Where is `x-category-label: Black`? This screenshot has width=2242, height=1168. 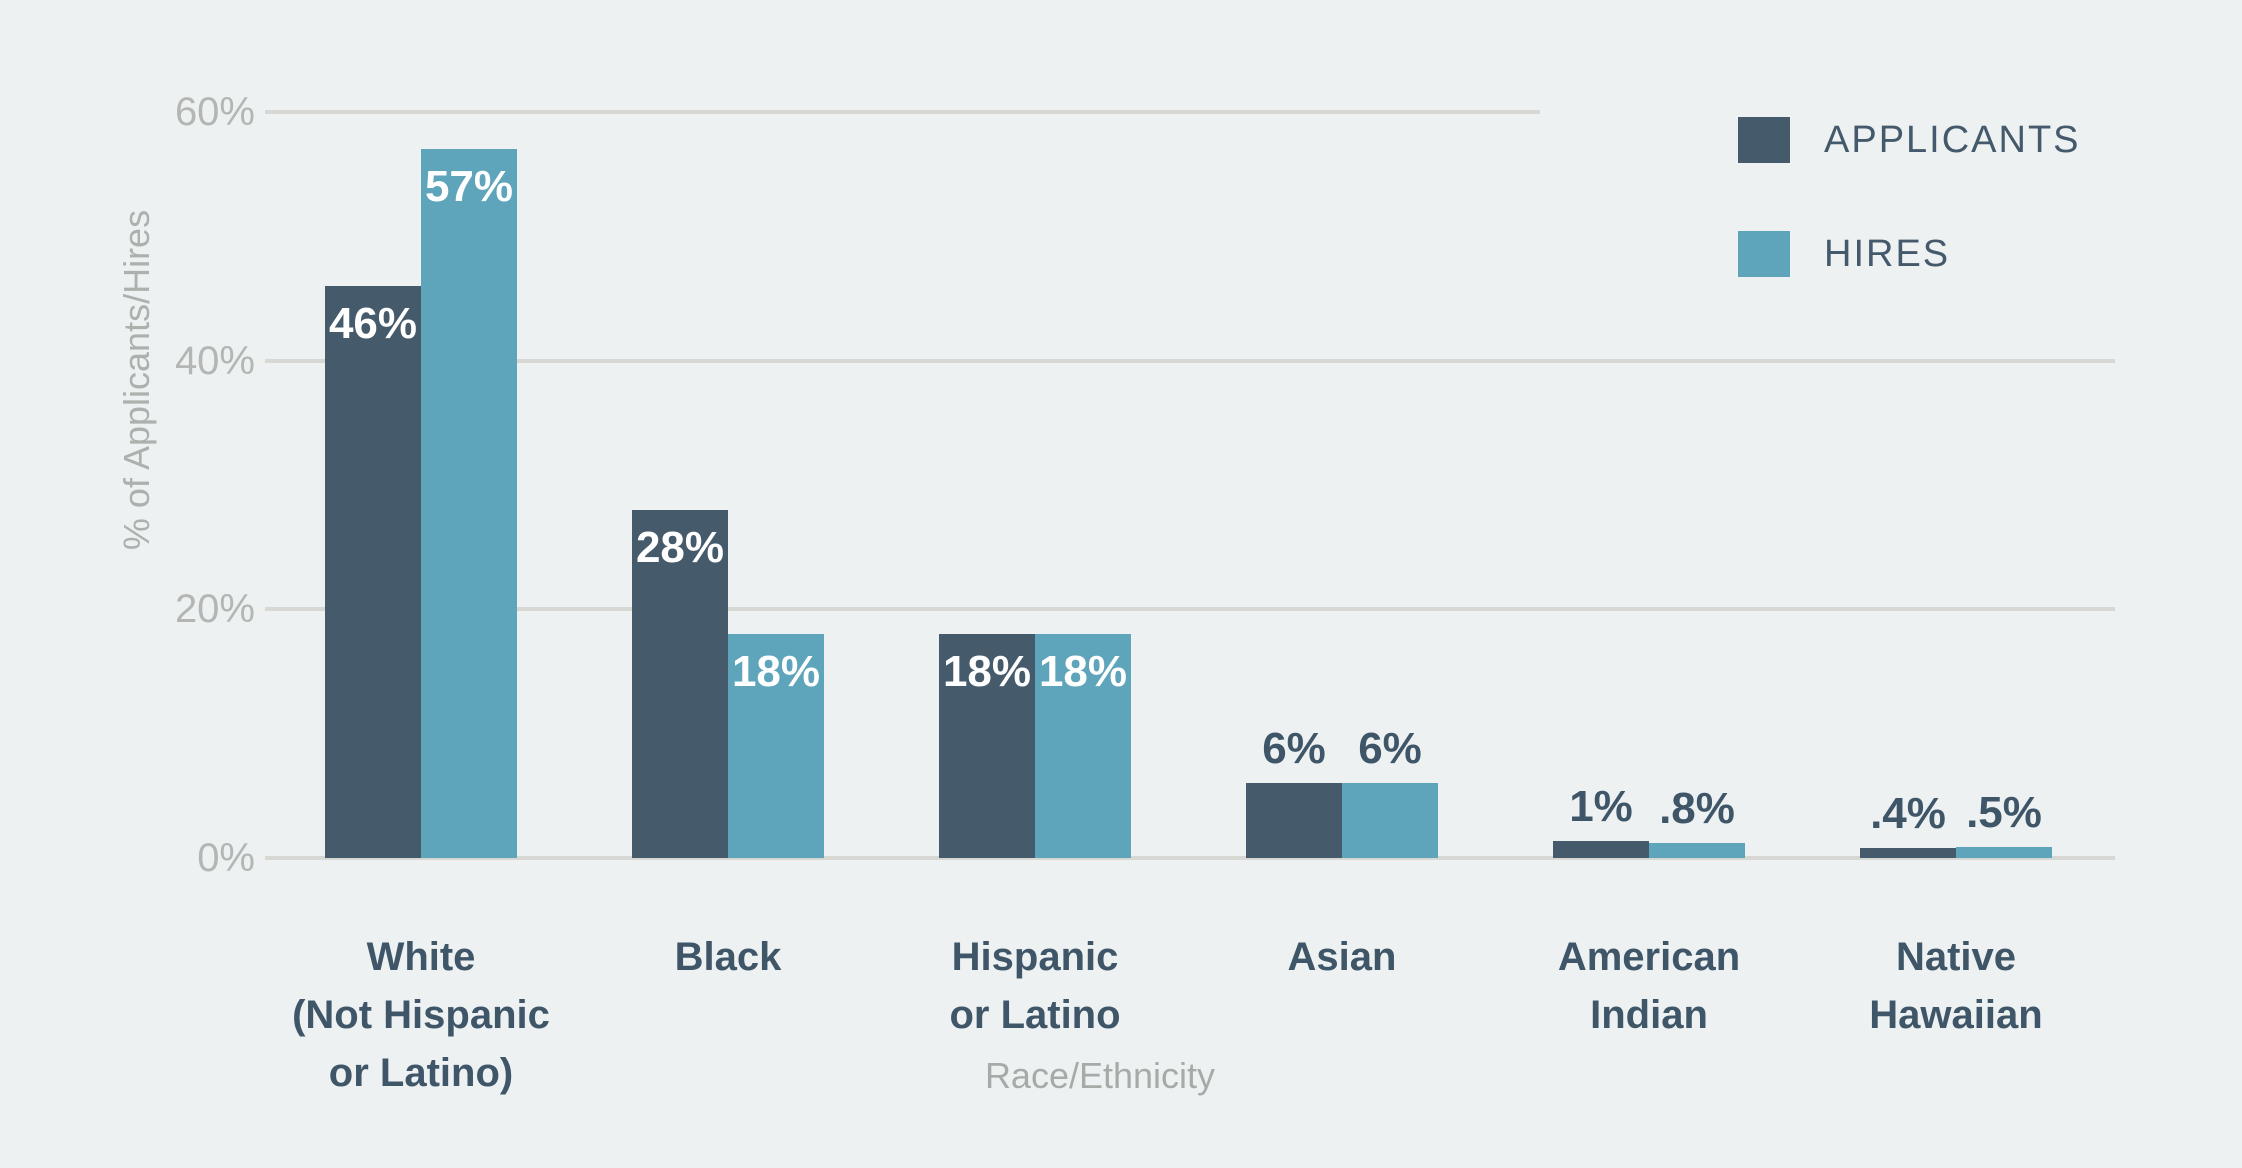 x-category-label: Black is located at coordinates (728, 957).